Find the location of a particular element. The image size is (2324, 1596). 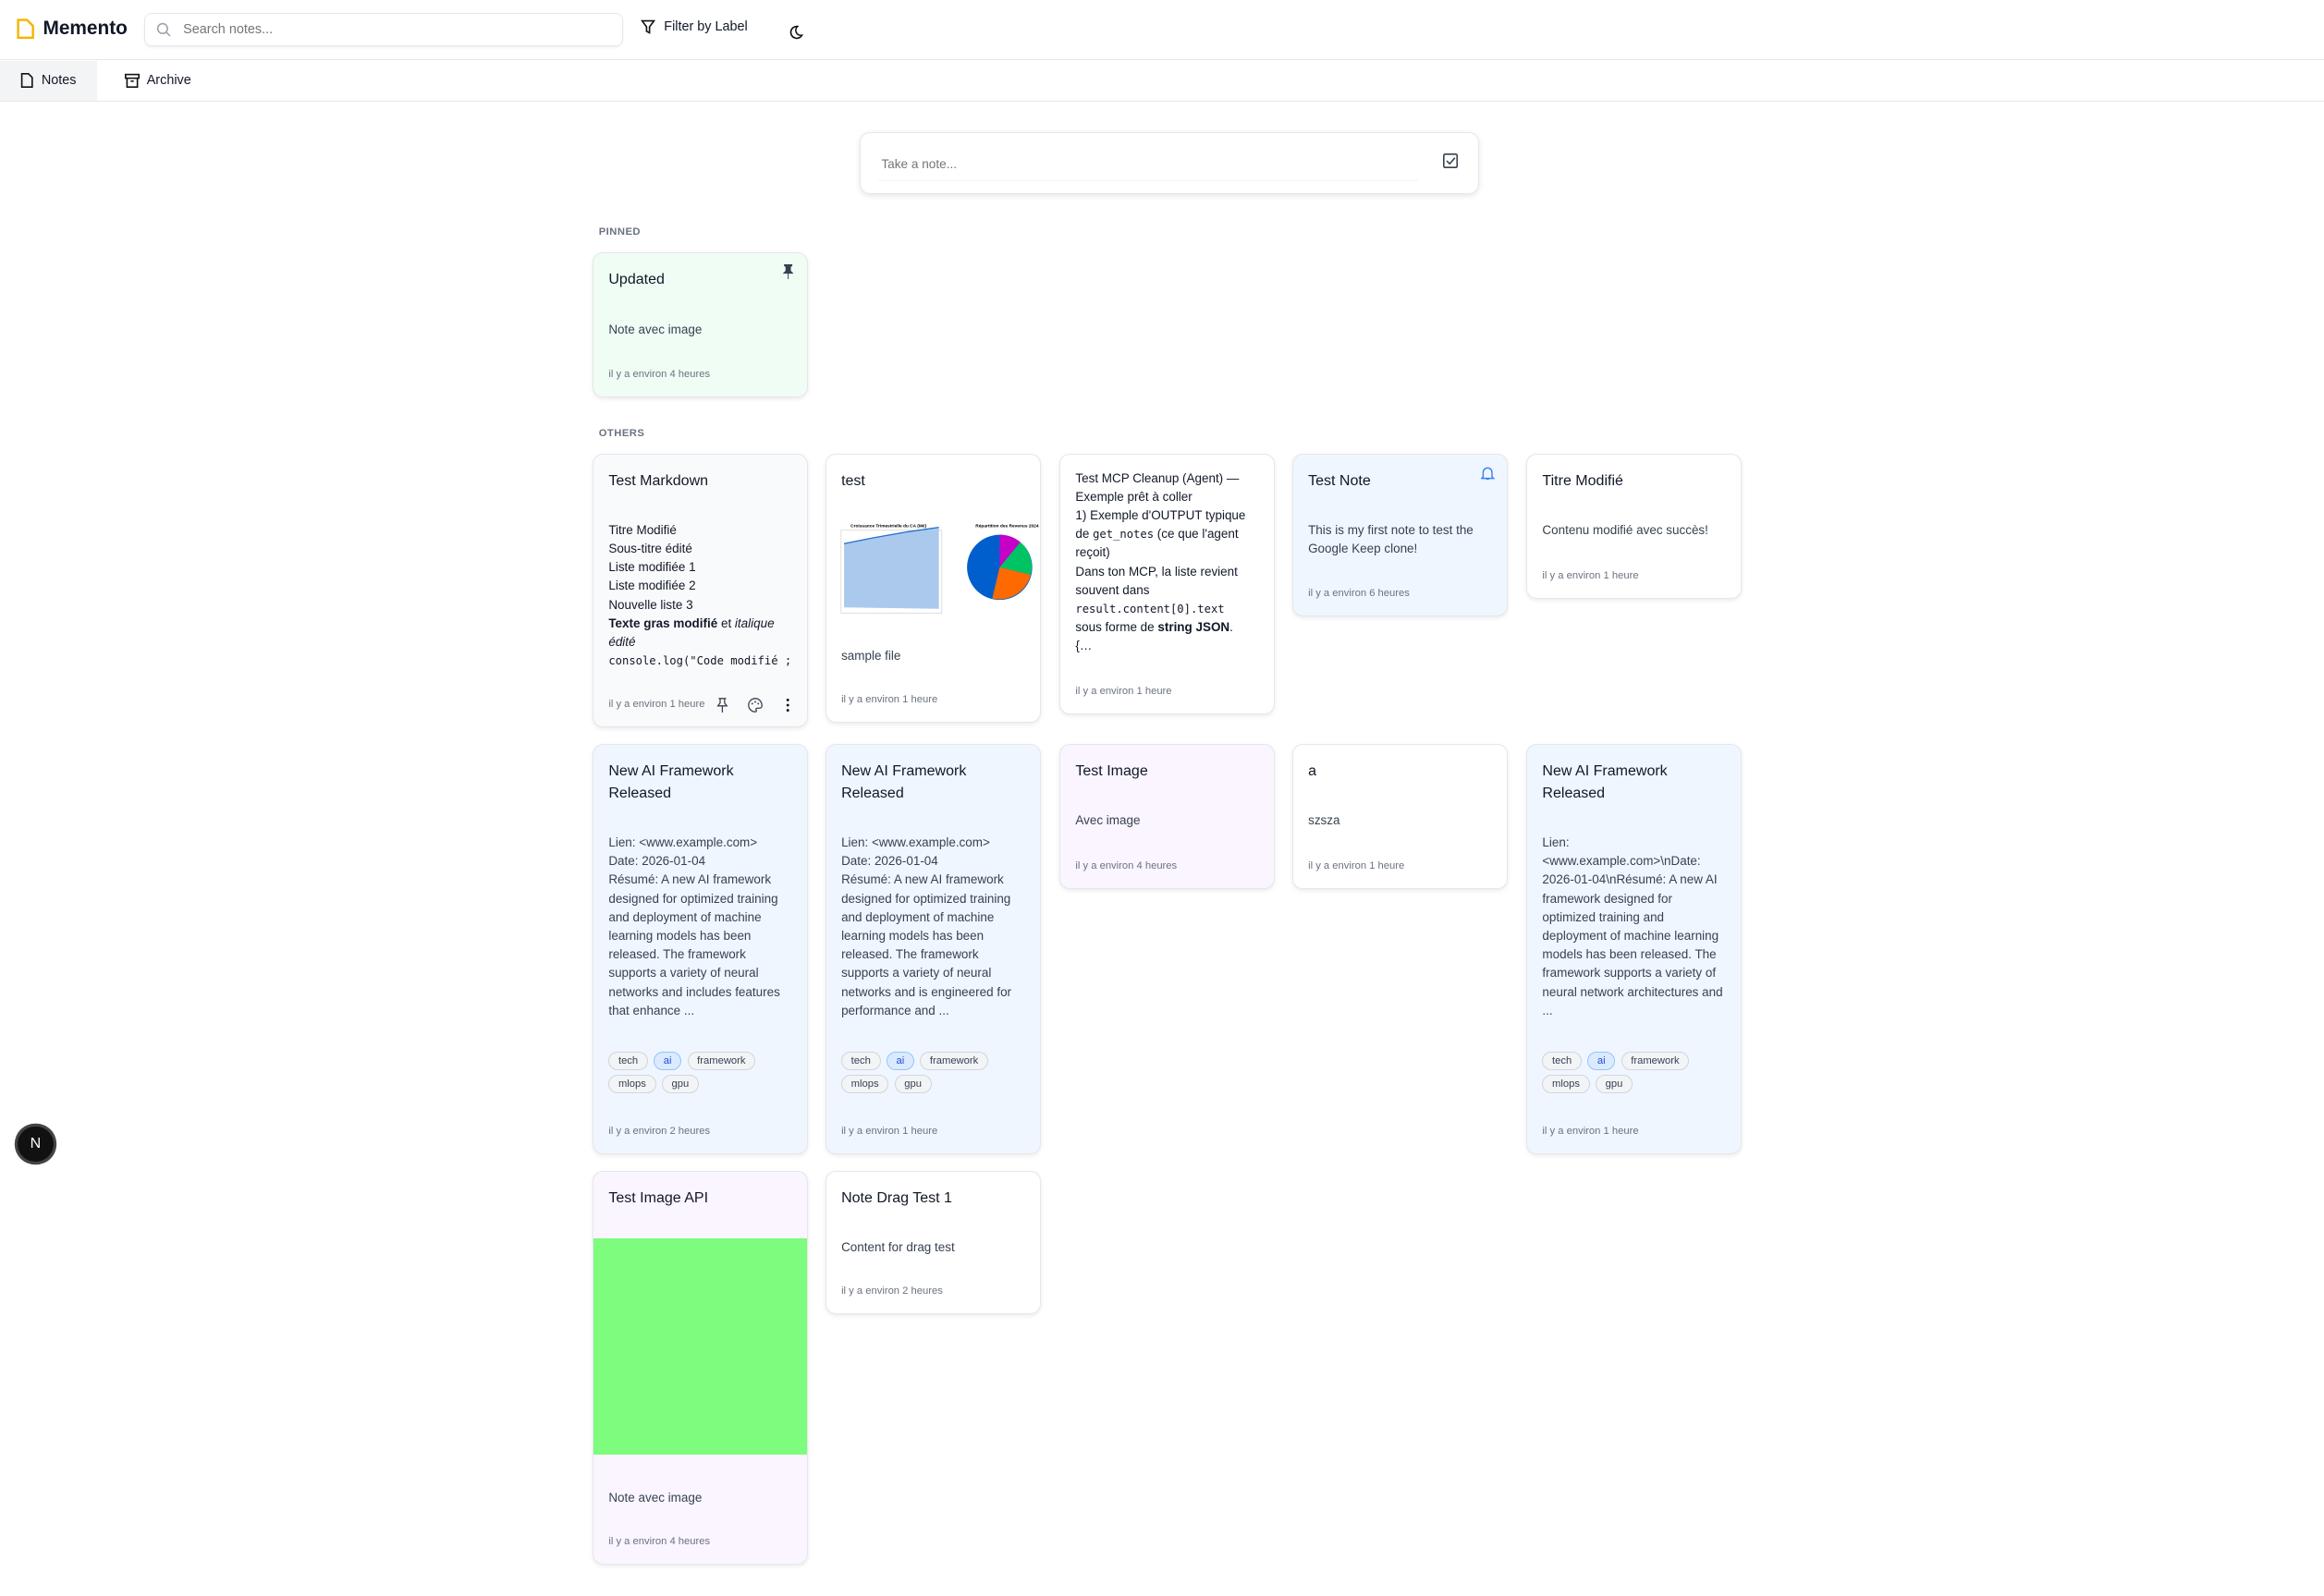

note-title: Updated is located at coordinates (636, 278).